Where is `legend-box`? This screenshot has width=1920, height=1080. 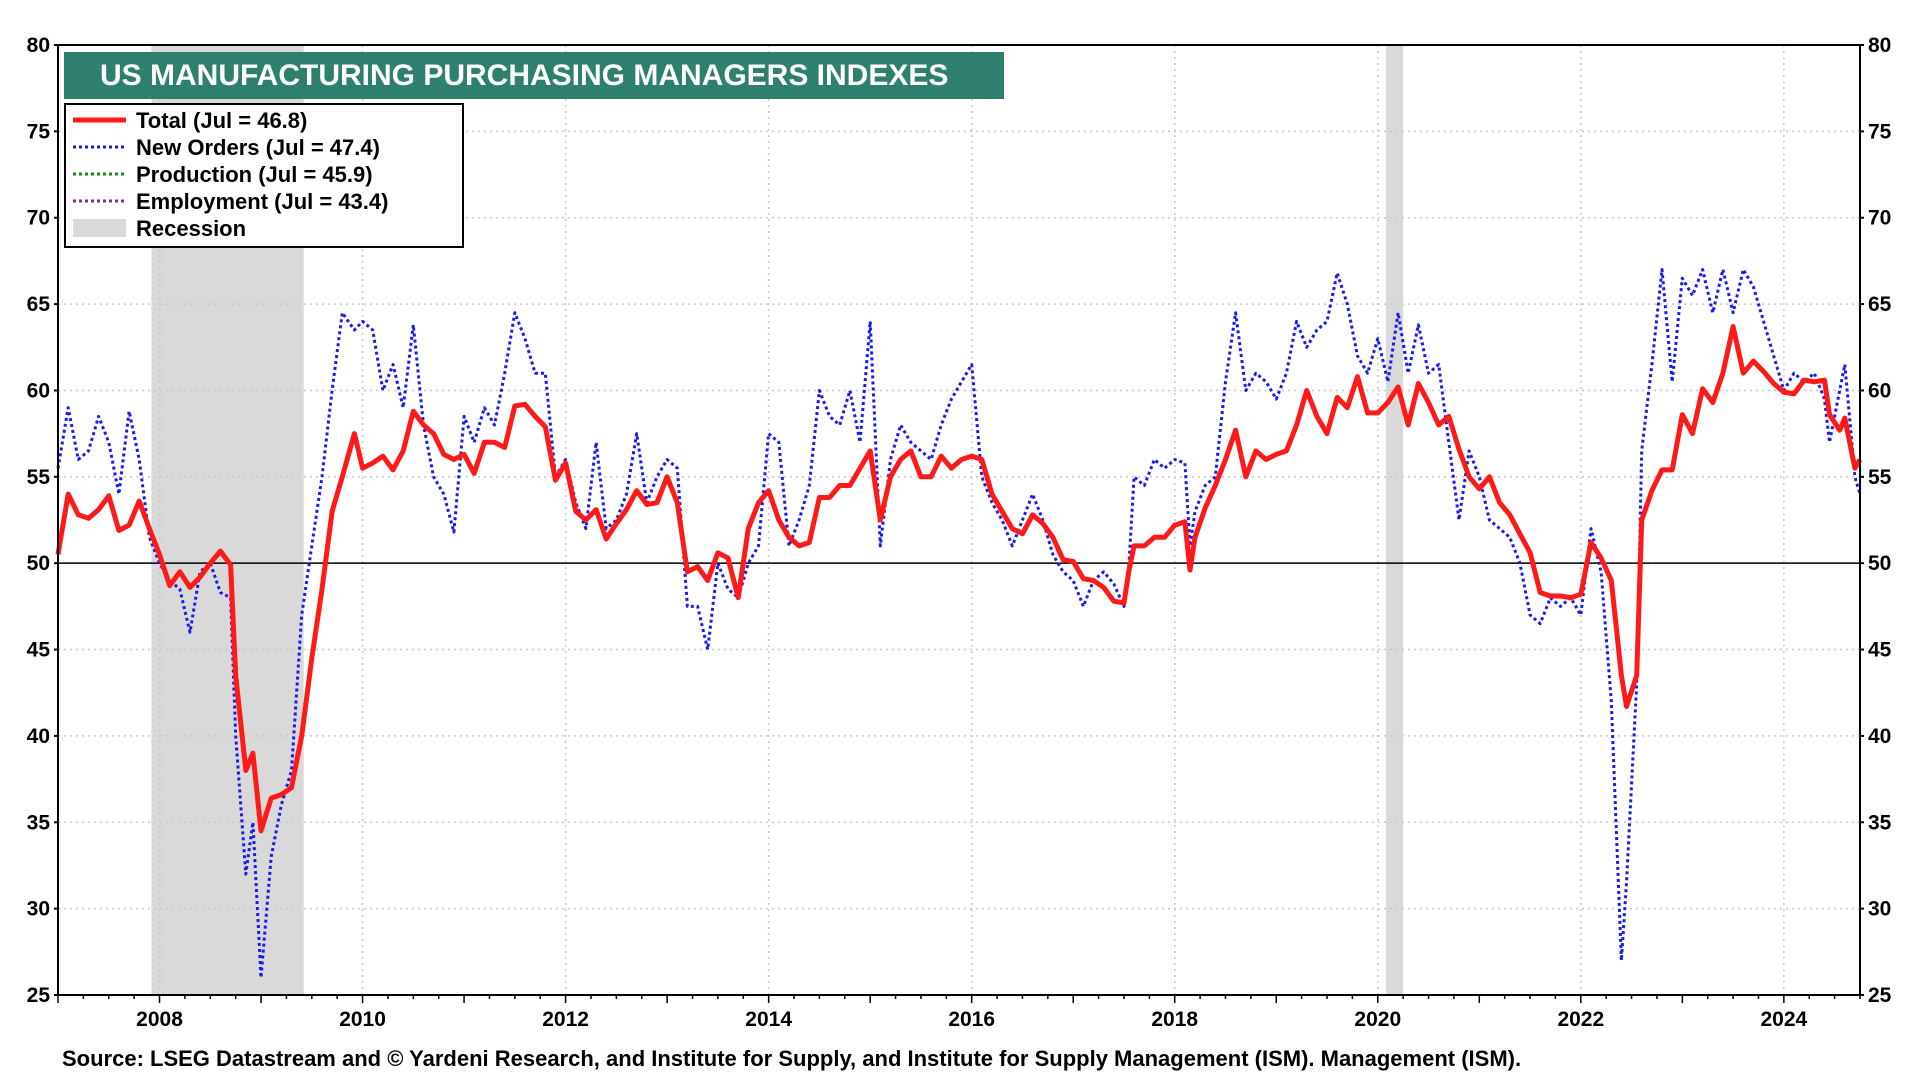
legend-box is located at coordinates (264, 175).